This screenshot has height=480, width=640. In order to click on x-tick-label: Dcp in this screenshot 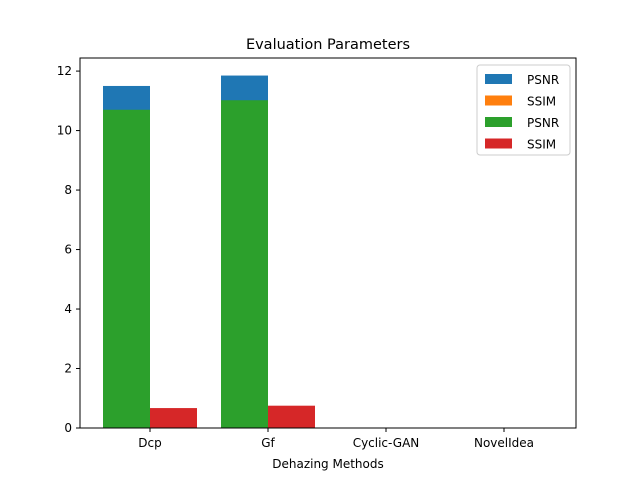, I will do `click(149, 443)`.